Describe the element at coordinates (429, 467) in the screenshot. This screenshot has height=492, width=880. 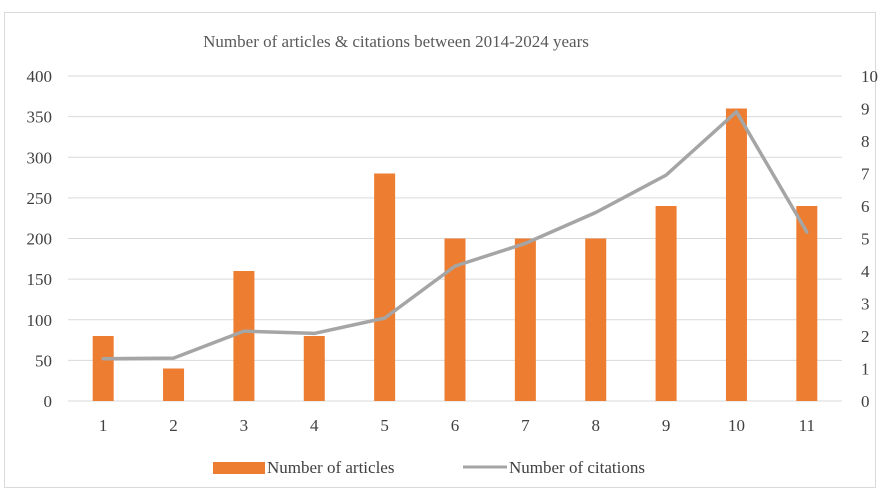
I see `legend: Number of articles Number of citations` at that location.